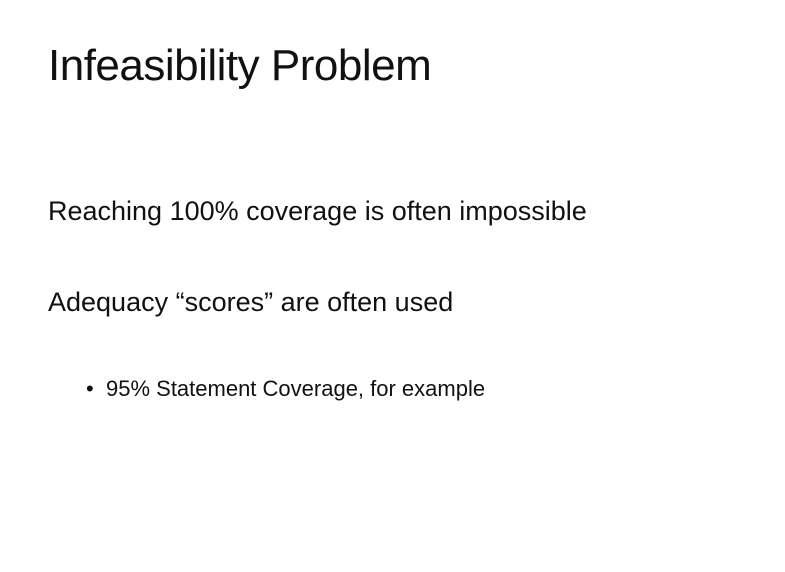  Describe the element at coordinates (251, 302) in the screenshot. I see `slide-point-2: Adequacy “scores” are often used` at that location.